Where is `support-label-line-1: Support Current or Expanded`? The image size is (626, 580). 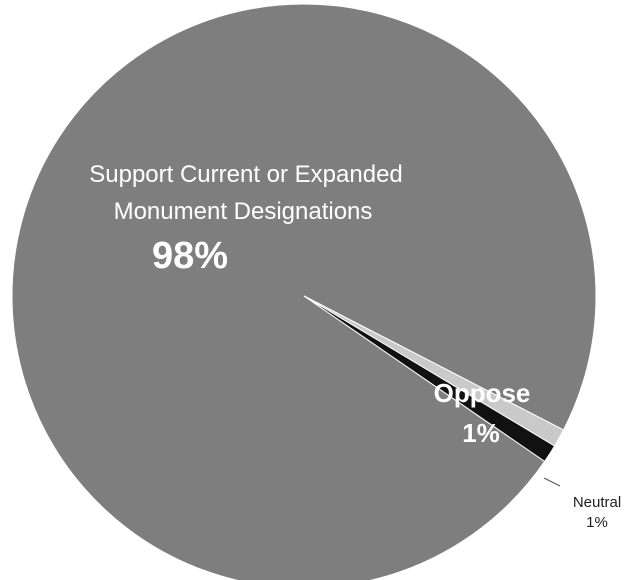
support-label-line-1: Support Current or Expanded is located at coordinates (246, 174).